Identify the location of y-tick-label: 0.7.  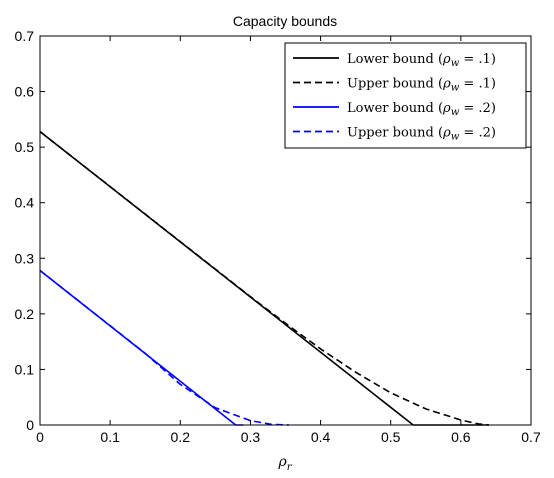
(25, 36).